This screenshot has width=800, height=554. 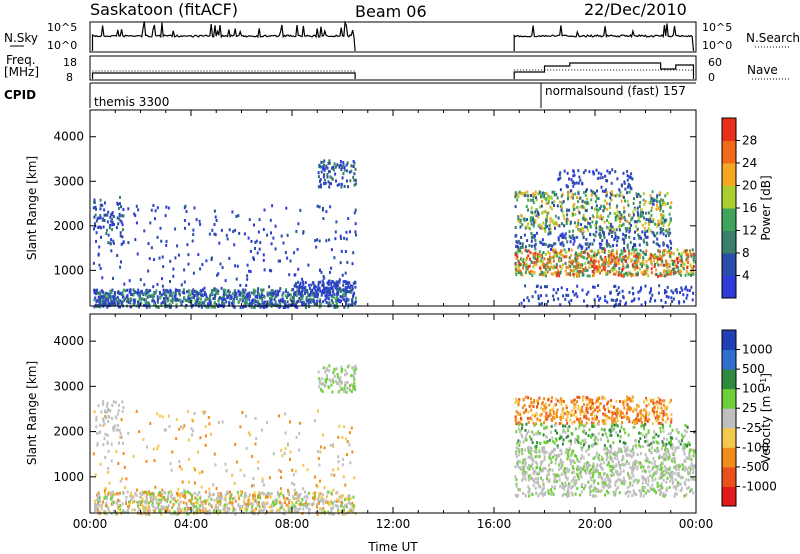 What do you see at coordinates (729, 197) in the screenshot?
I see `colorbar-swatch` at bounding box center [729, 197].